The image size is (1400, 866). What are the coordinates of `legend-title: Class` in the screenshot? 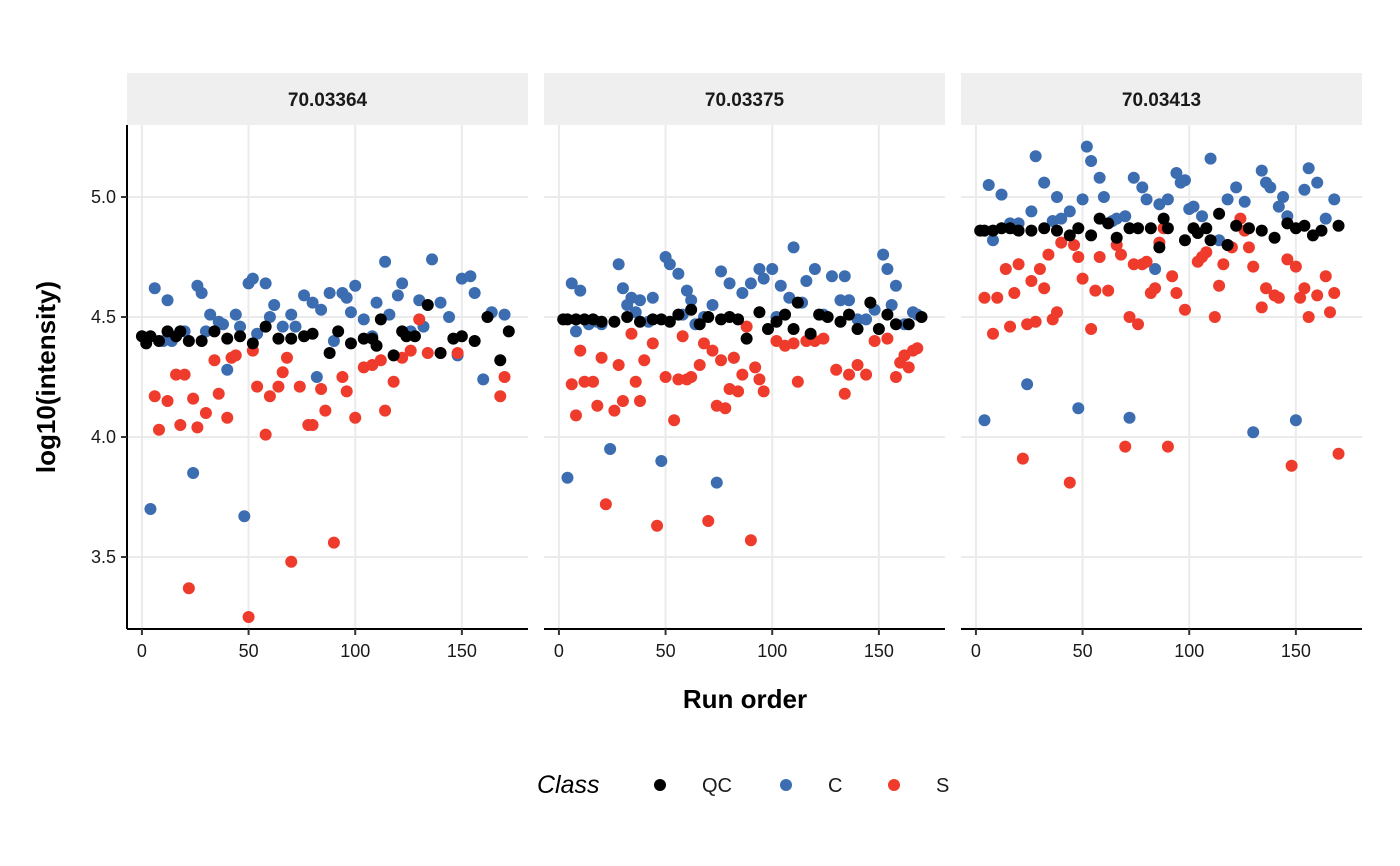 It's located at (568, 785).